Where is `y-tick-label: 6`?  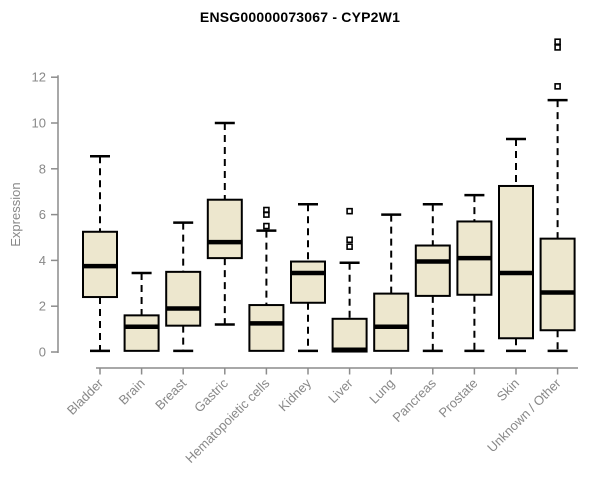 y-tick-label: 6 is located at coordinates (42, 214).